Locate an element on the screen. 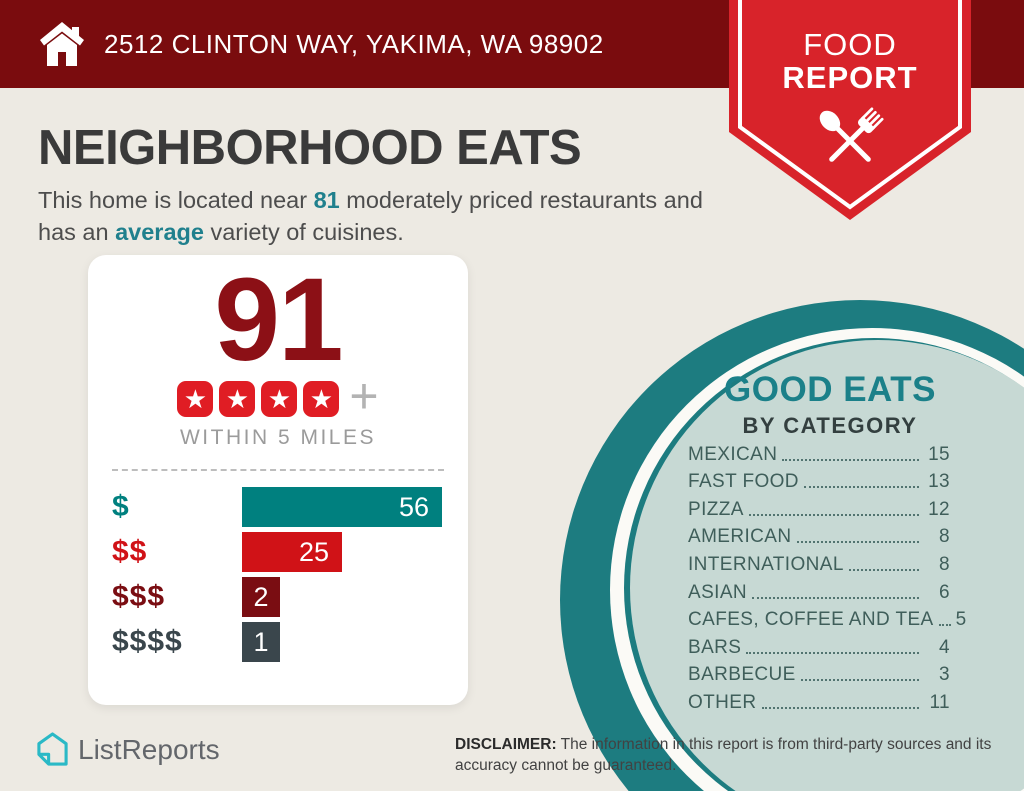 Image resolution: width=1024 pixels, height=791 pixels. home-icon is located at coordinates (62, 44).